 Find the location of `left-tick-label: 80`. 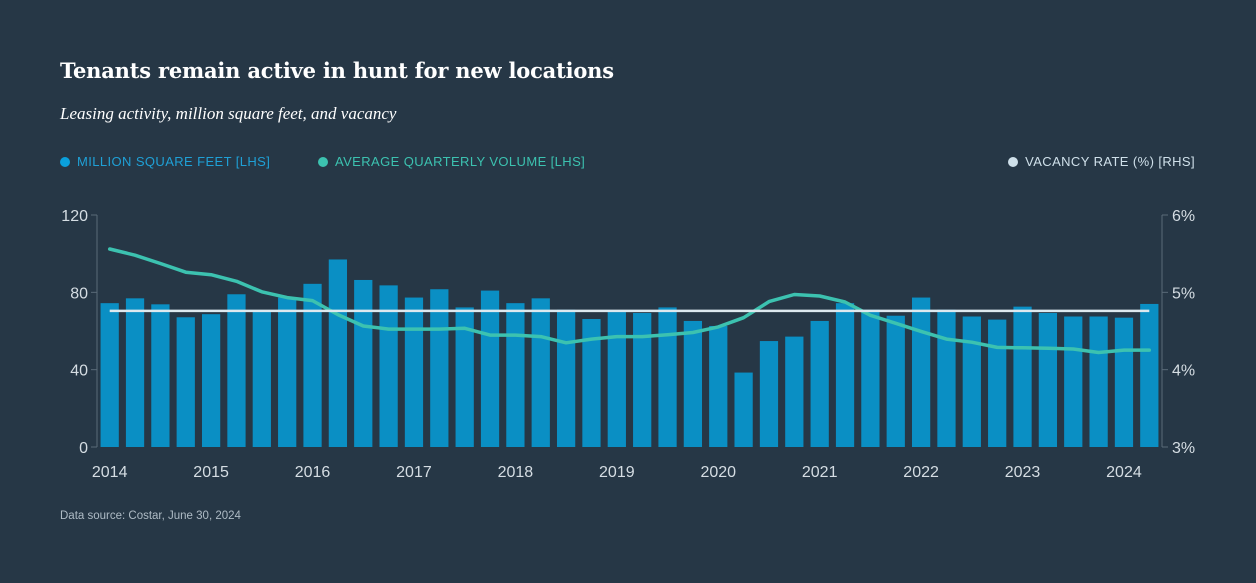

left-tick-label: 80 is located at coordinates (79, 293).